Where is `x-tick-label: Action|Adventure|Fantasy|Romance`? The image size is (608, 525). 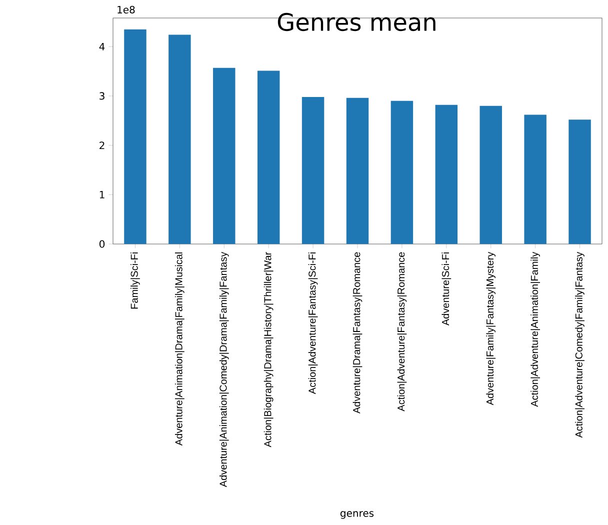
x-tick-label: Action|Adventure|Fantasy|Romance is located at coordinates (402, 332).